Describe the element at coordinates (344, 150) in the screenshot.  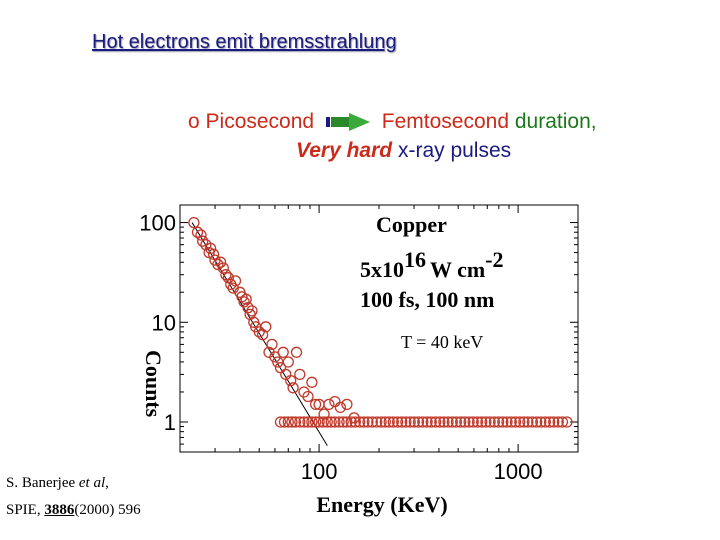
I see `very-hard-emphasis: Very hard` at that location.